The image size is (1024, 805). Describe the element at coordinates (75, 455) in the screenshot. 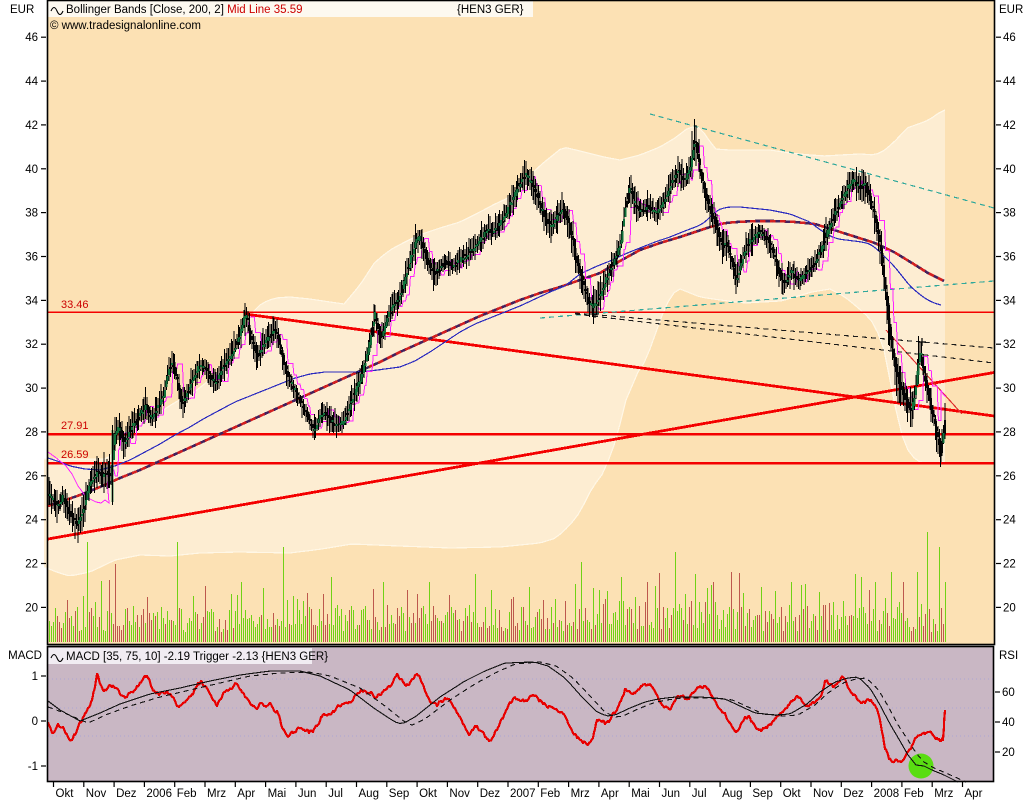

I see `svg-text: 26.59` at that location.